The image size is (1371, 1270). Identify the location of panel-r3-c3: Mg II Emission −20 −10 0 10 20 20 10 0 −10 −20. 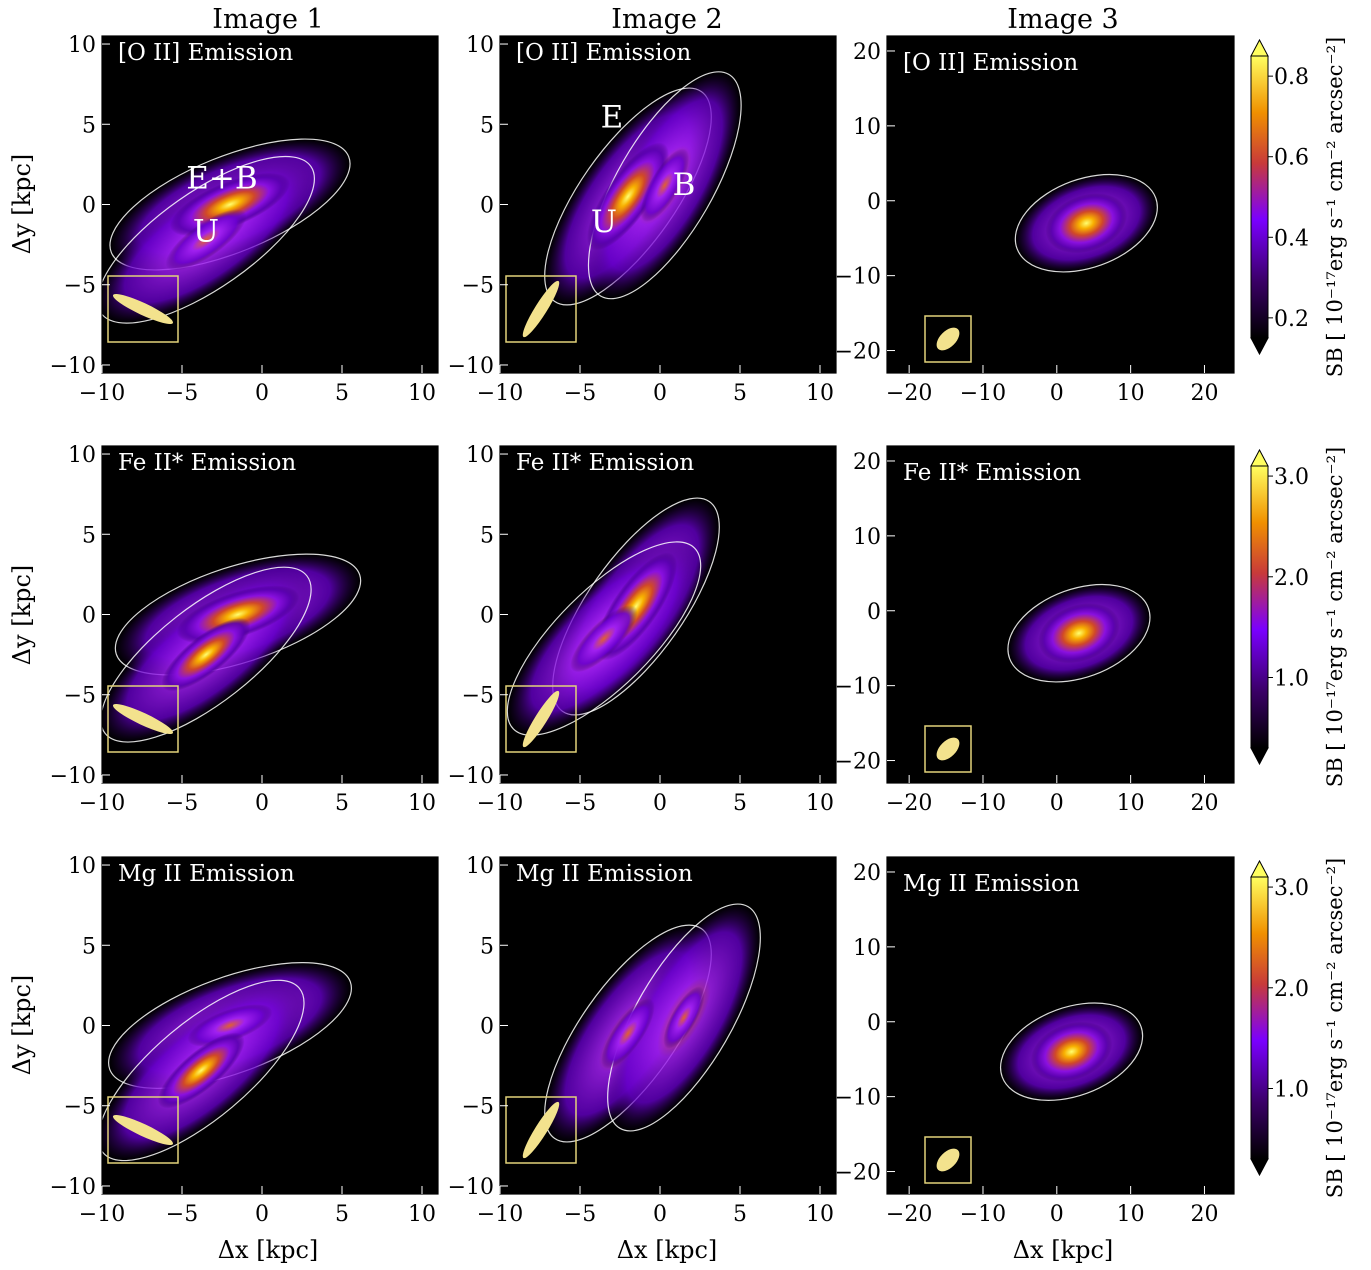
(1035, 1041).